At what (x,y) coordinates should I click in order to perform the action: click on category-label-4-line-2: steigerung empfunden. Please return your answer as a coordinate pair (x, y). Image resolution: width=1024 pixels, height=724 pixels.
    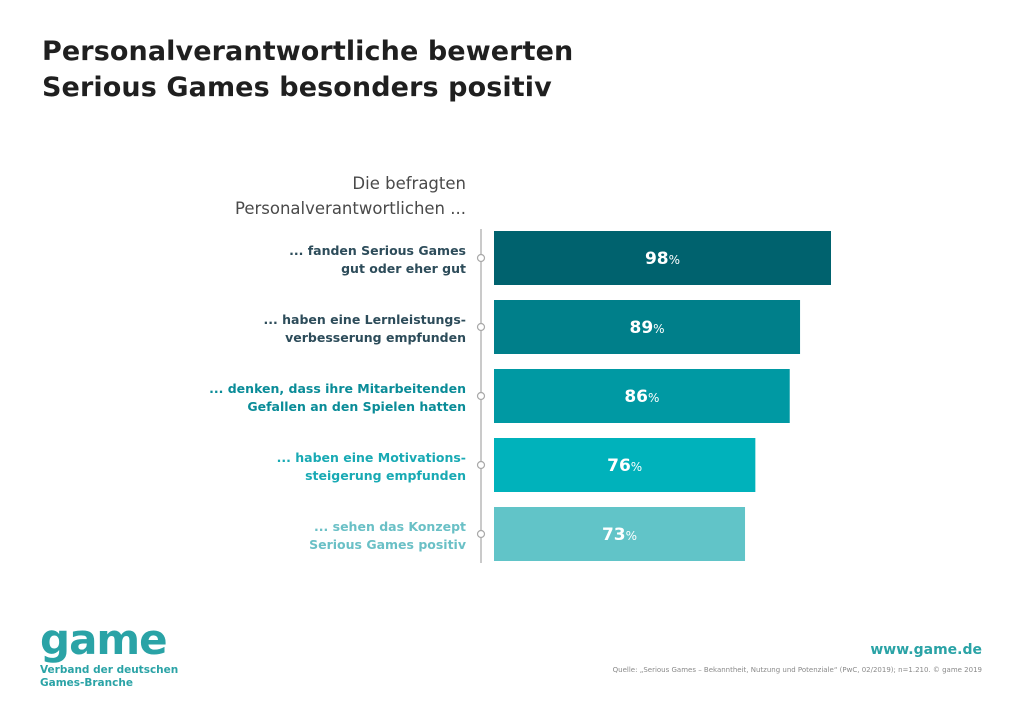
    Looking at the image, I should click on (385, 475).